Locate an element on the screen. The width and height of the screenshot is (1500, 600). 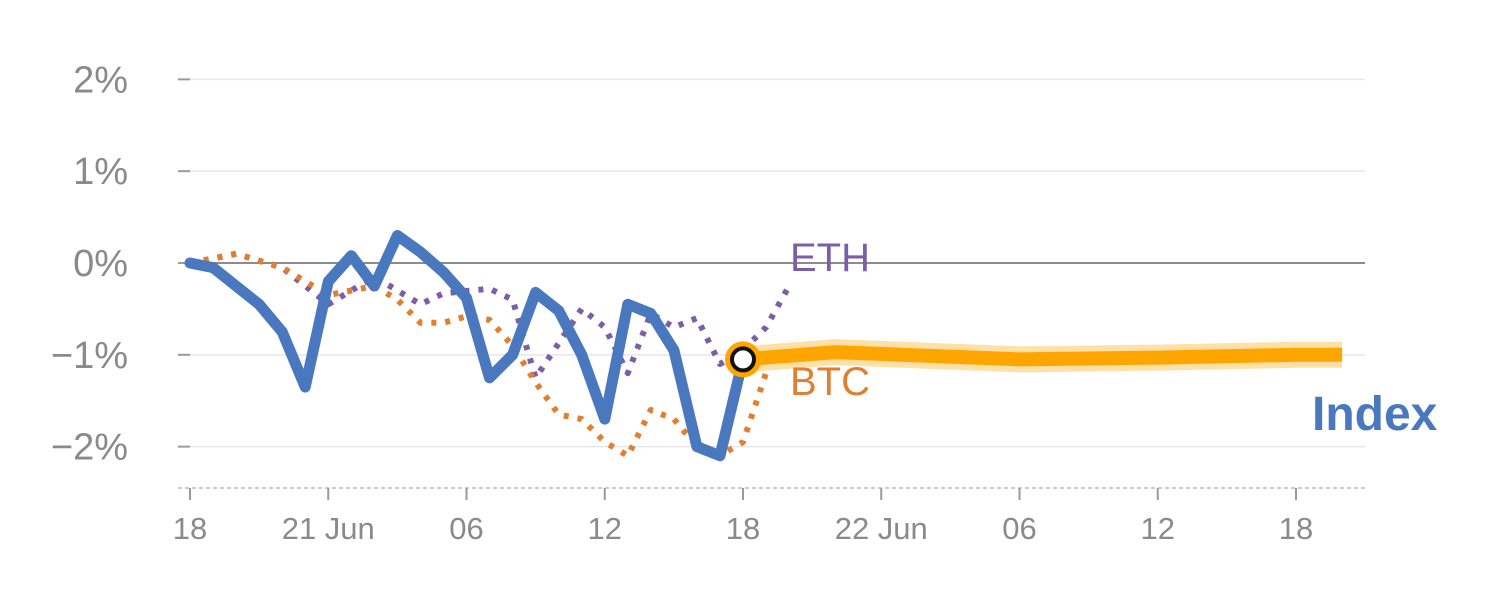
series-labels: ETH BTC Index is located at coordinates (1114, 338).